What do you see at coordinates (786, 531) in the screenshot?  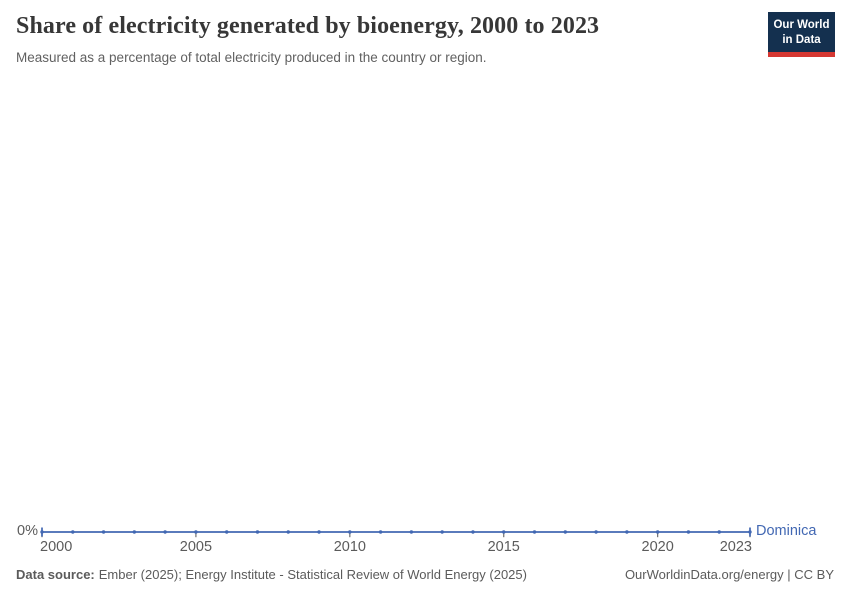 I see `series-label-dominica: Dominica` at bounding box center [786, 531].